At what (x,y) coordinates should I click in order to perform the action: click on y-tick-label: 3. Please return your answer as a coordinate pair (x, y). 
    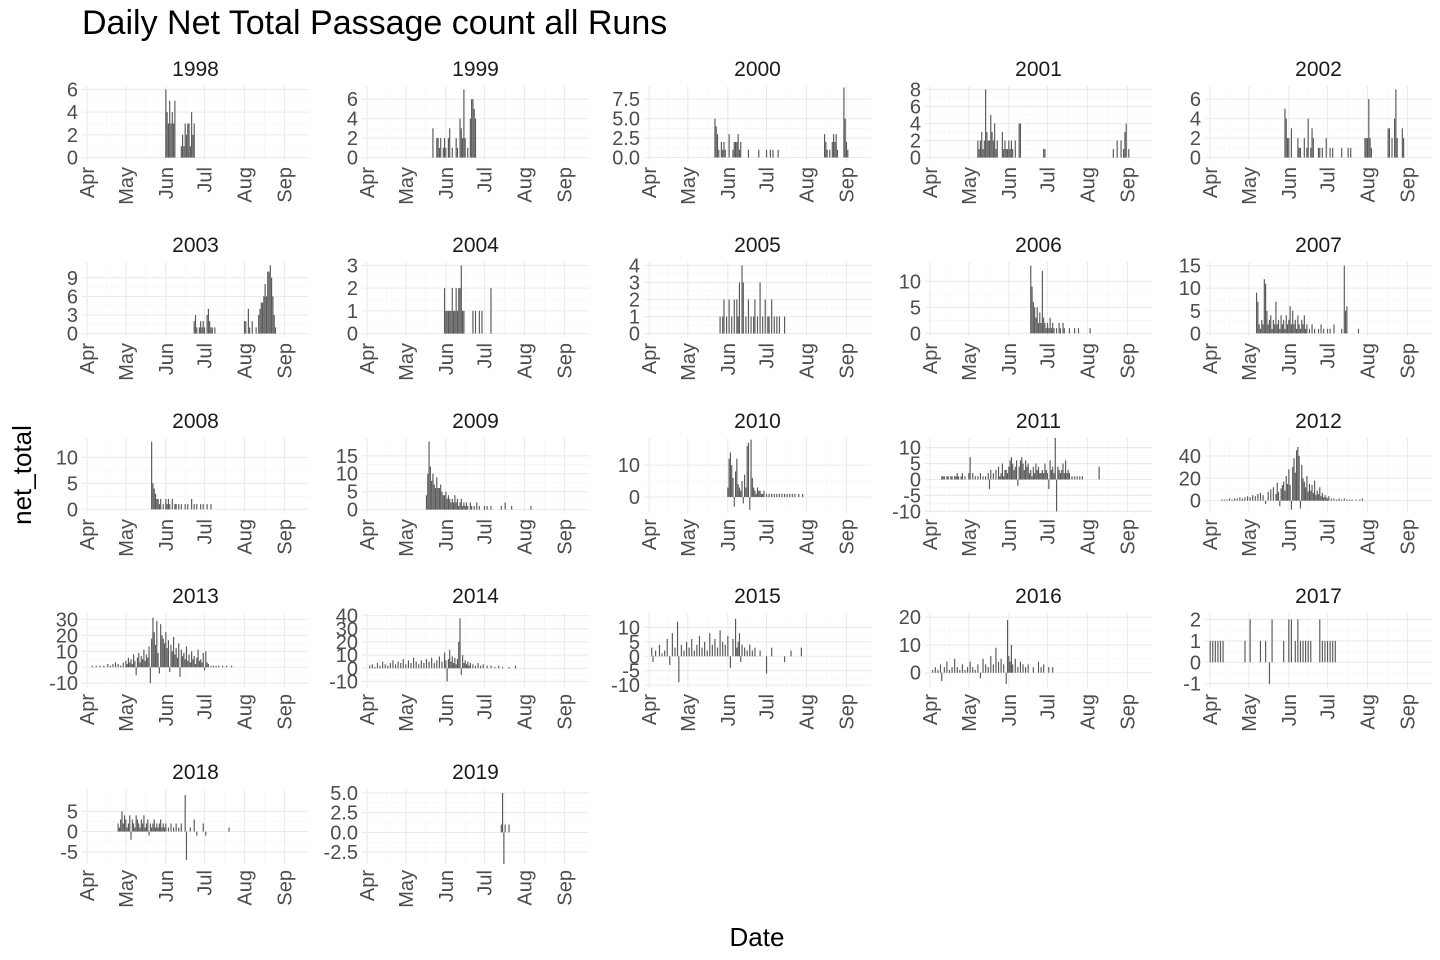
    Looking at the image, I should click on (352, 266).